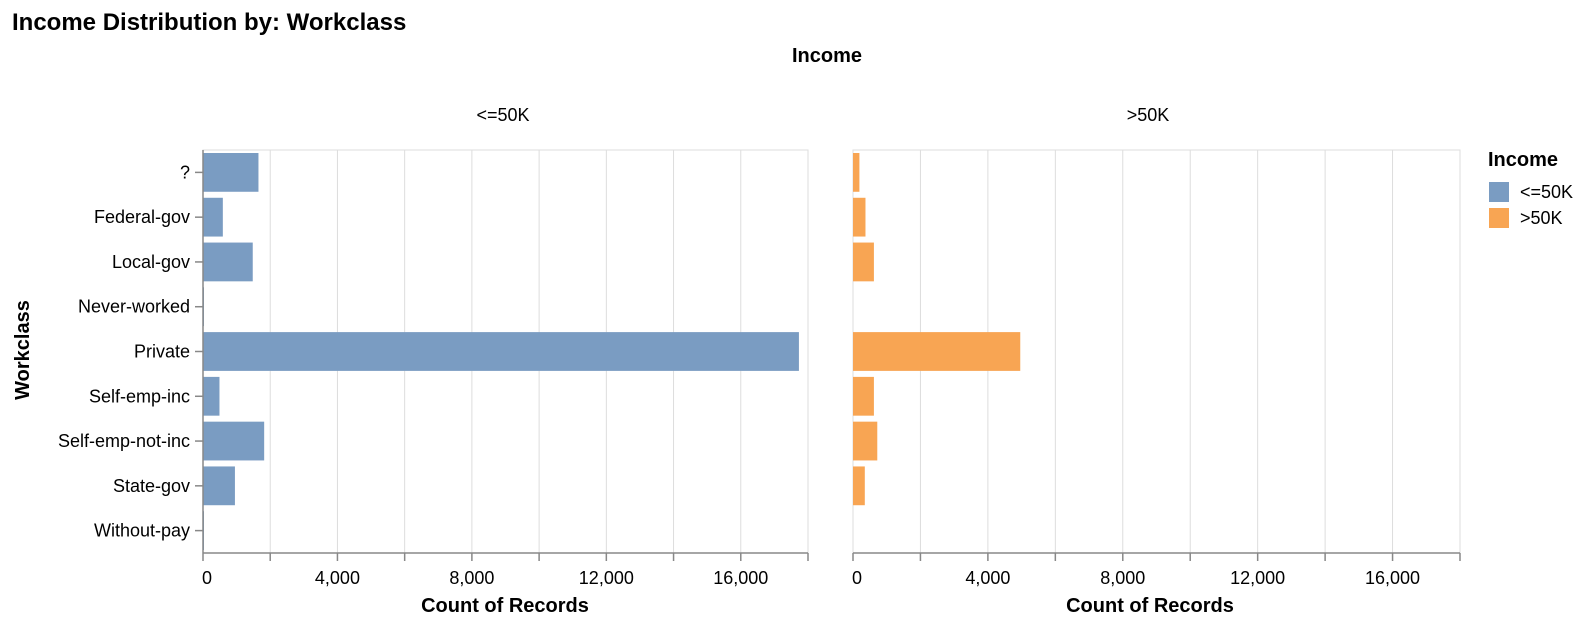  Describe the element at coordinates (501, 351) in the screenshot. I see `bar-le50k-private` at that location.